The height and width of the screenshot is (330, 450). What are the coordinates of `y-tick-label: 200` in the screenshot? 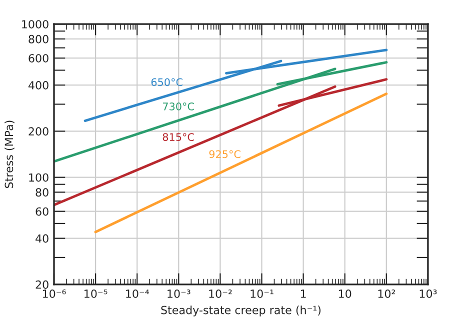 It's located at (38, 131).